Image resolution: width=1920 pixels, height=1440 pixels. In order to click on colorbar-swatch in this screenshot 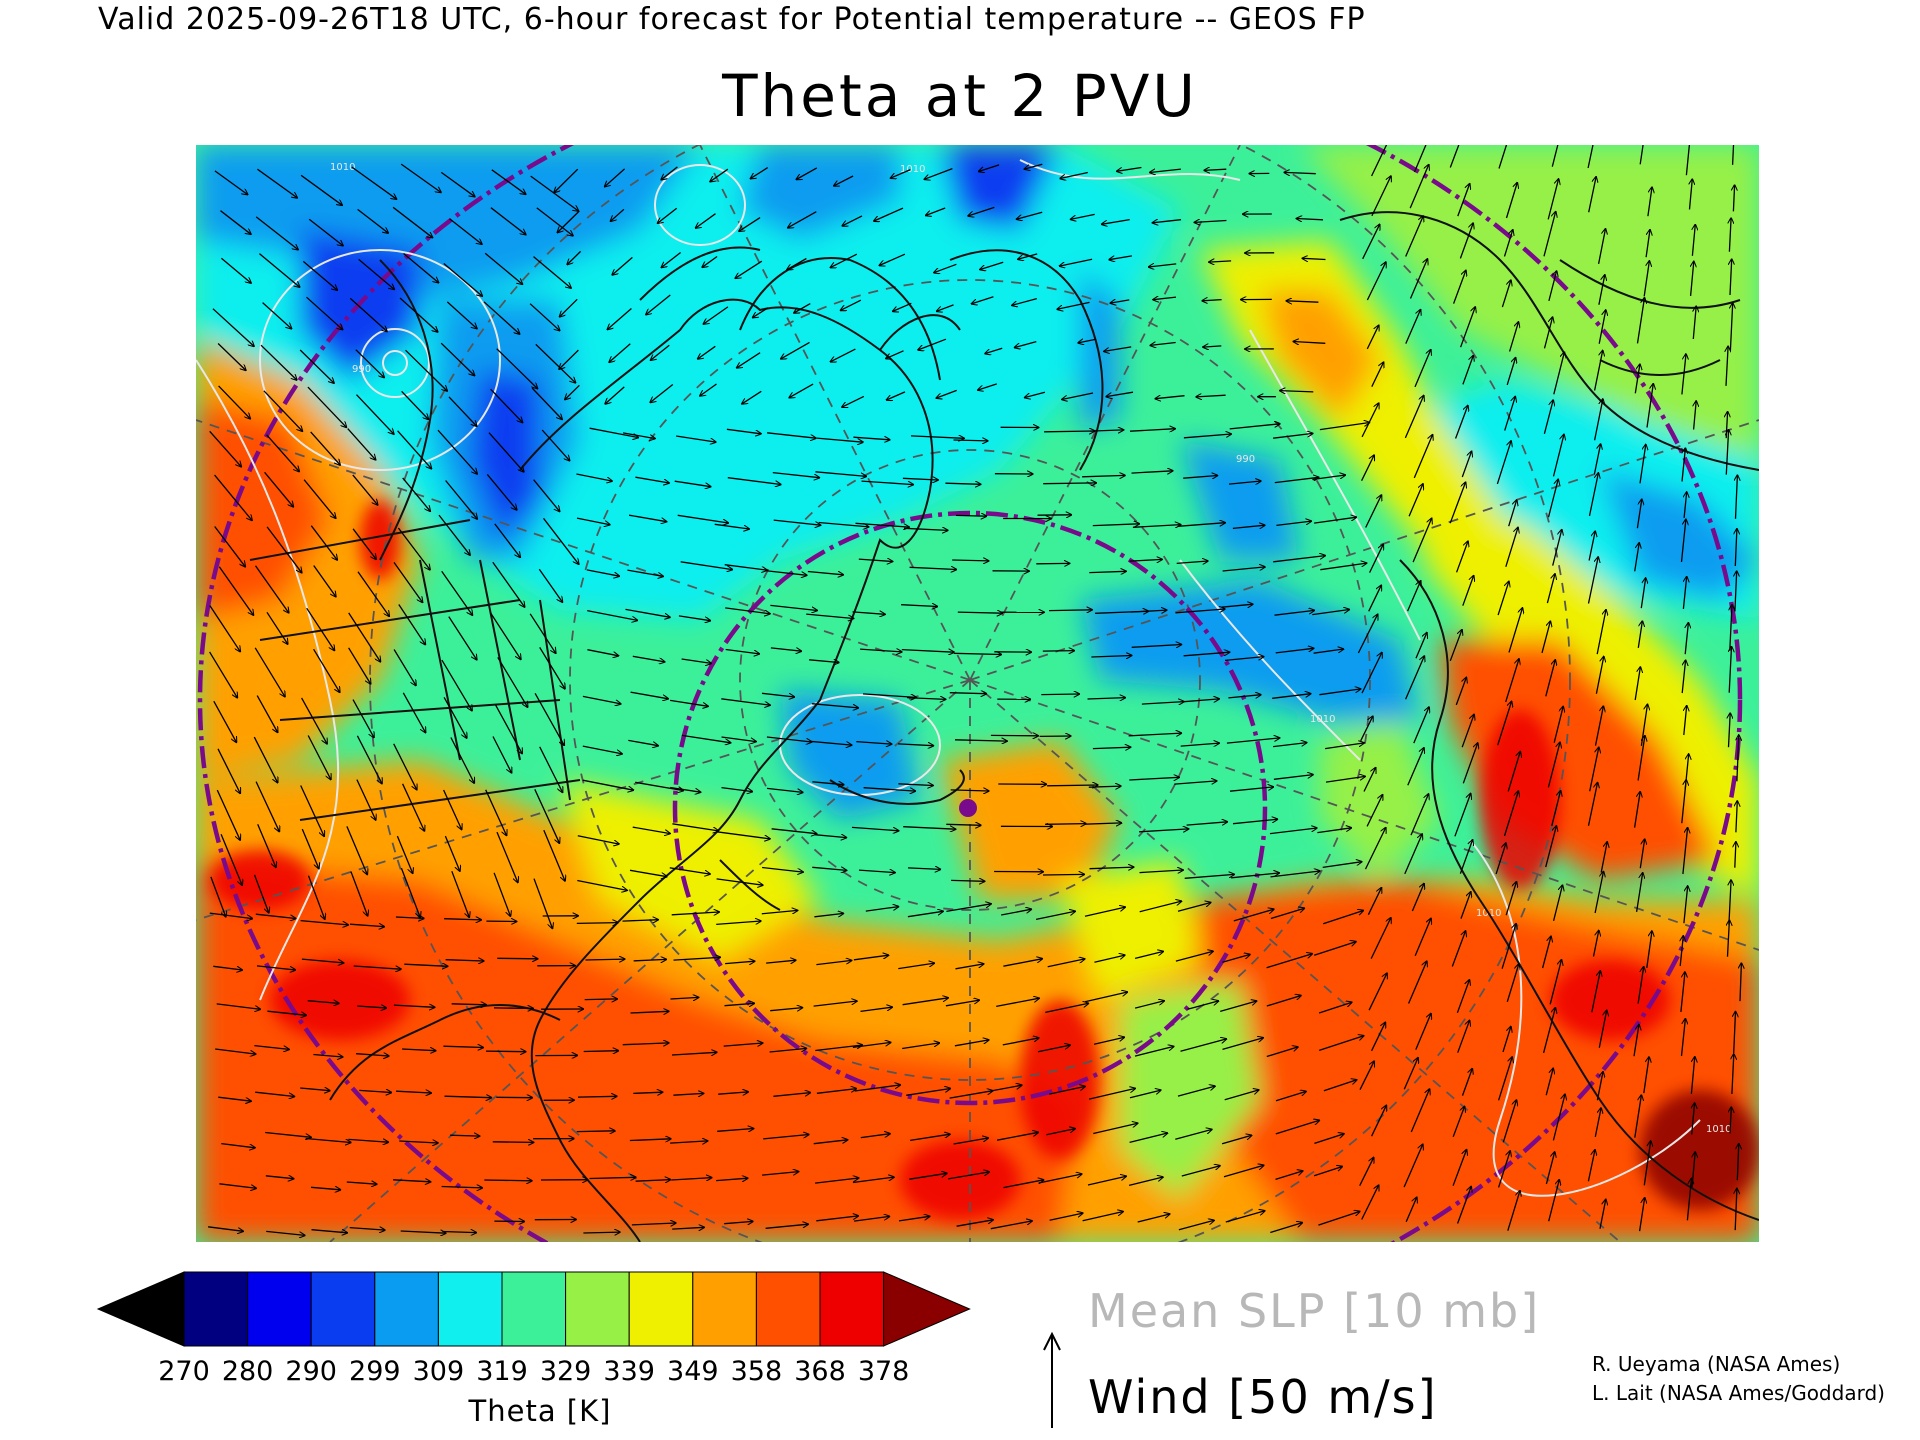, I will do `click(852, 1309)`.